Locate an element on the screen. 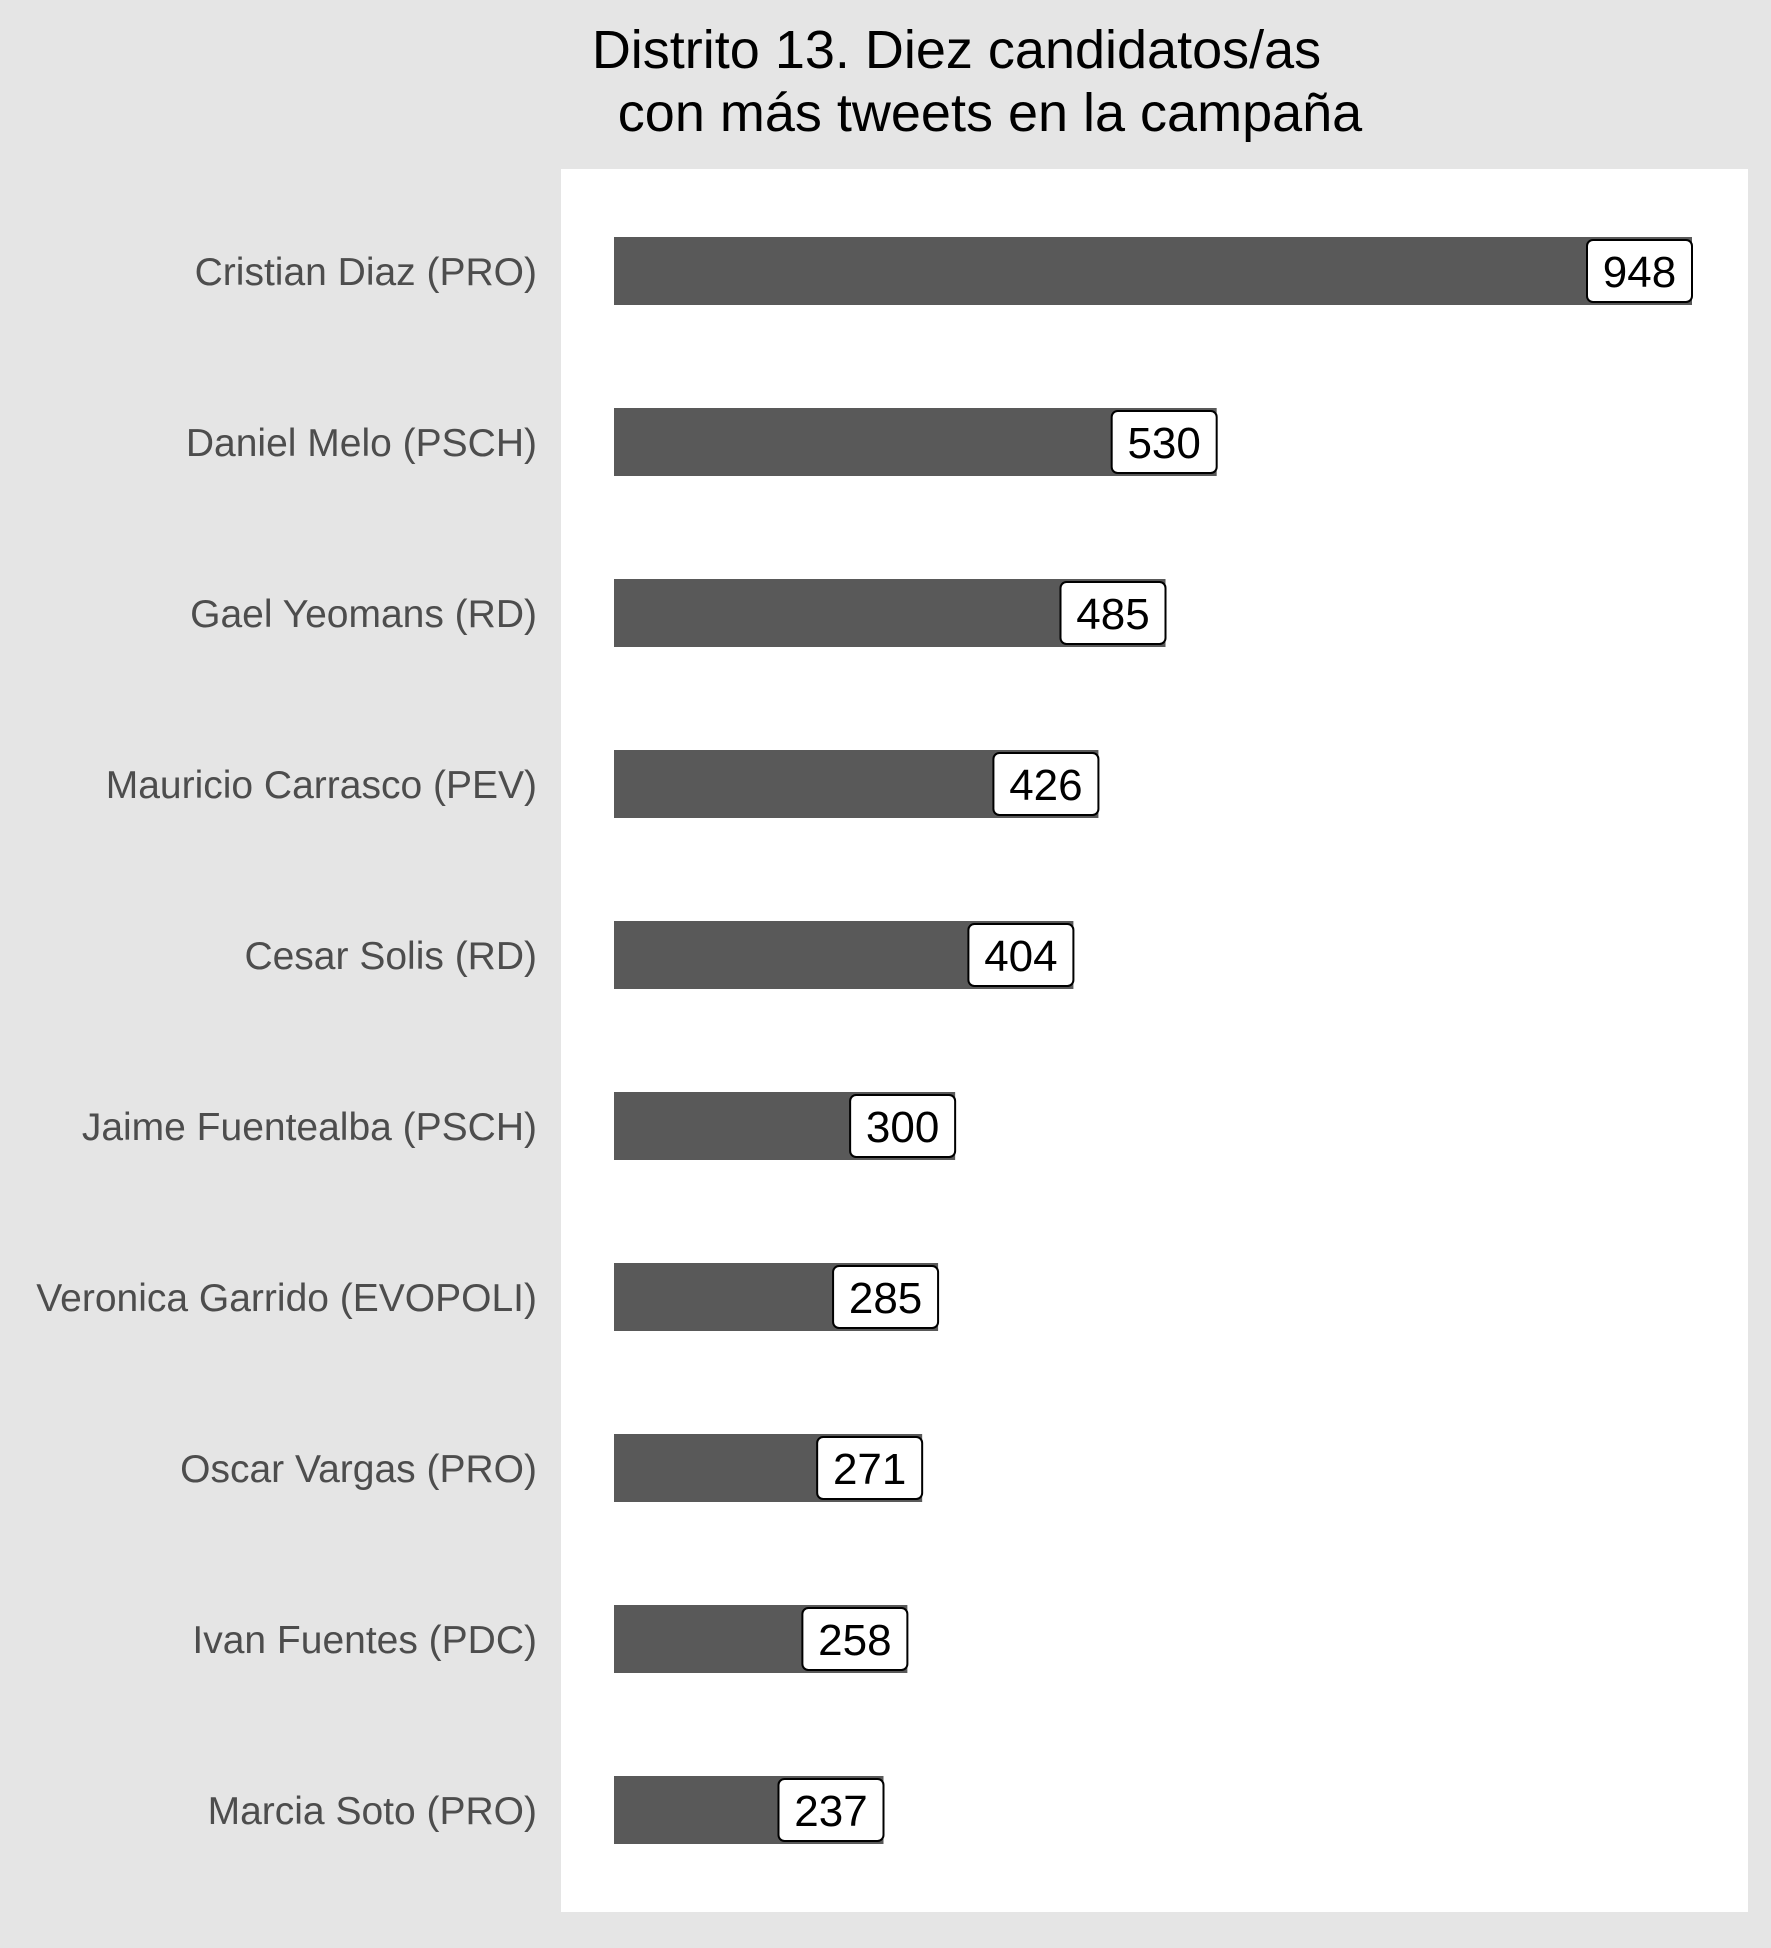 The height and width of the screenshot is (1948, 1771). value-label-text: 258 is located at coordinates (854, 1640).